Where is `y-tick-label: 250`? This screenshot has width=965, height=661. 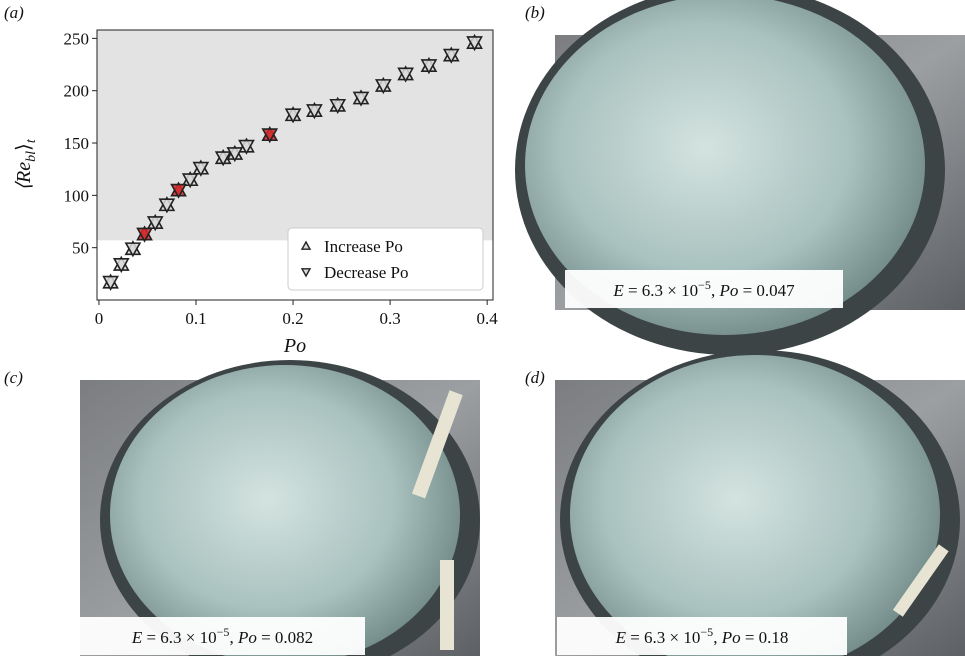
y-tick-label: 250 is located at coordinates (77, 38).